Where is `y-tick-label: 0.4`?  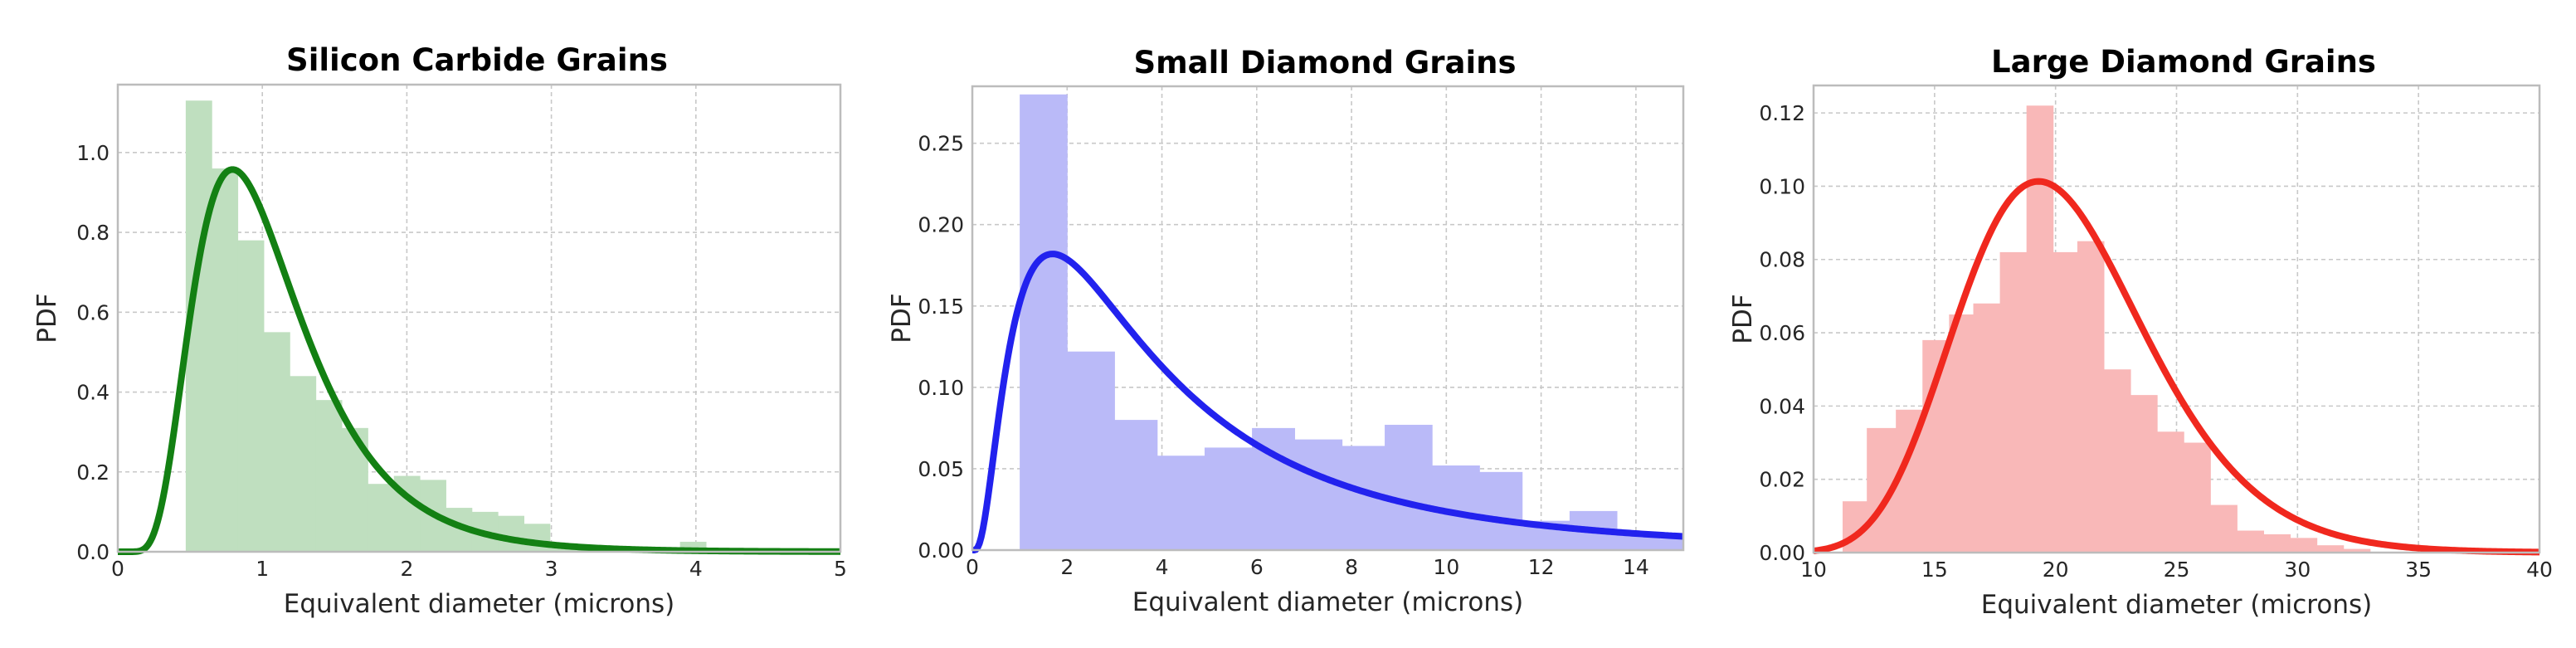
y-tick-label: 0.4 is located at coordinates (93, 393).